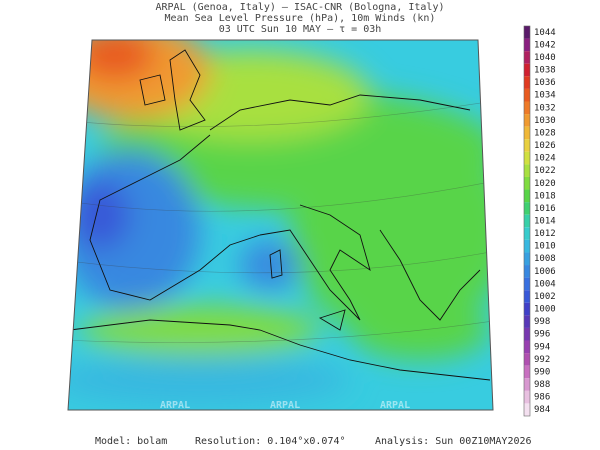 This screenshot has width=600, height=450. I want to click on colorbar-frame, so click(527, 221).